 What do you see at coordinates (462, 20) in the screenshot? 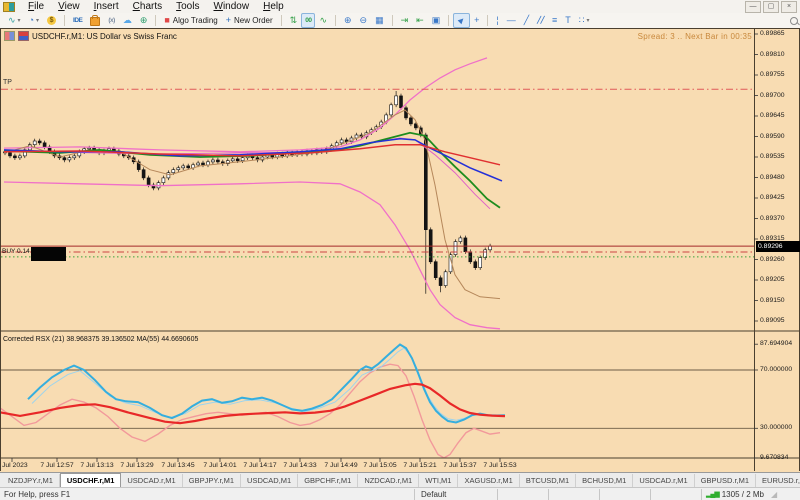
I see `cursor-button: ►` at bounding box center [462, 20].